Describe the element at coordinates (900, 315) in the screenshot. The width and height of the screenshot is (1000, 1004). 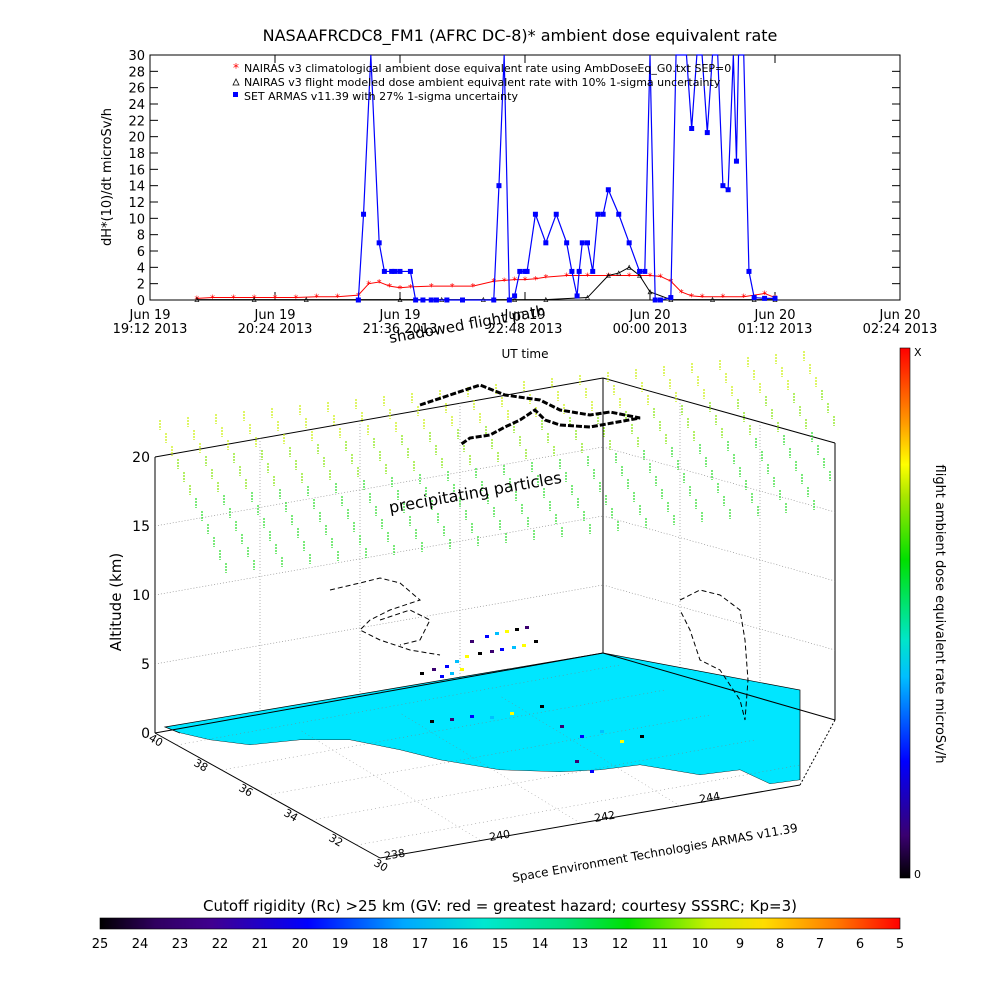
I see `x-tick-label-date: Jun 20` at that location.